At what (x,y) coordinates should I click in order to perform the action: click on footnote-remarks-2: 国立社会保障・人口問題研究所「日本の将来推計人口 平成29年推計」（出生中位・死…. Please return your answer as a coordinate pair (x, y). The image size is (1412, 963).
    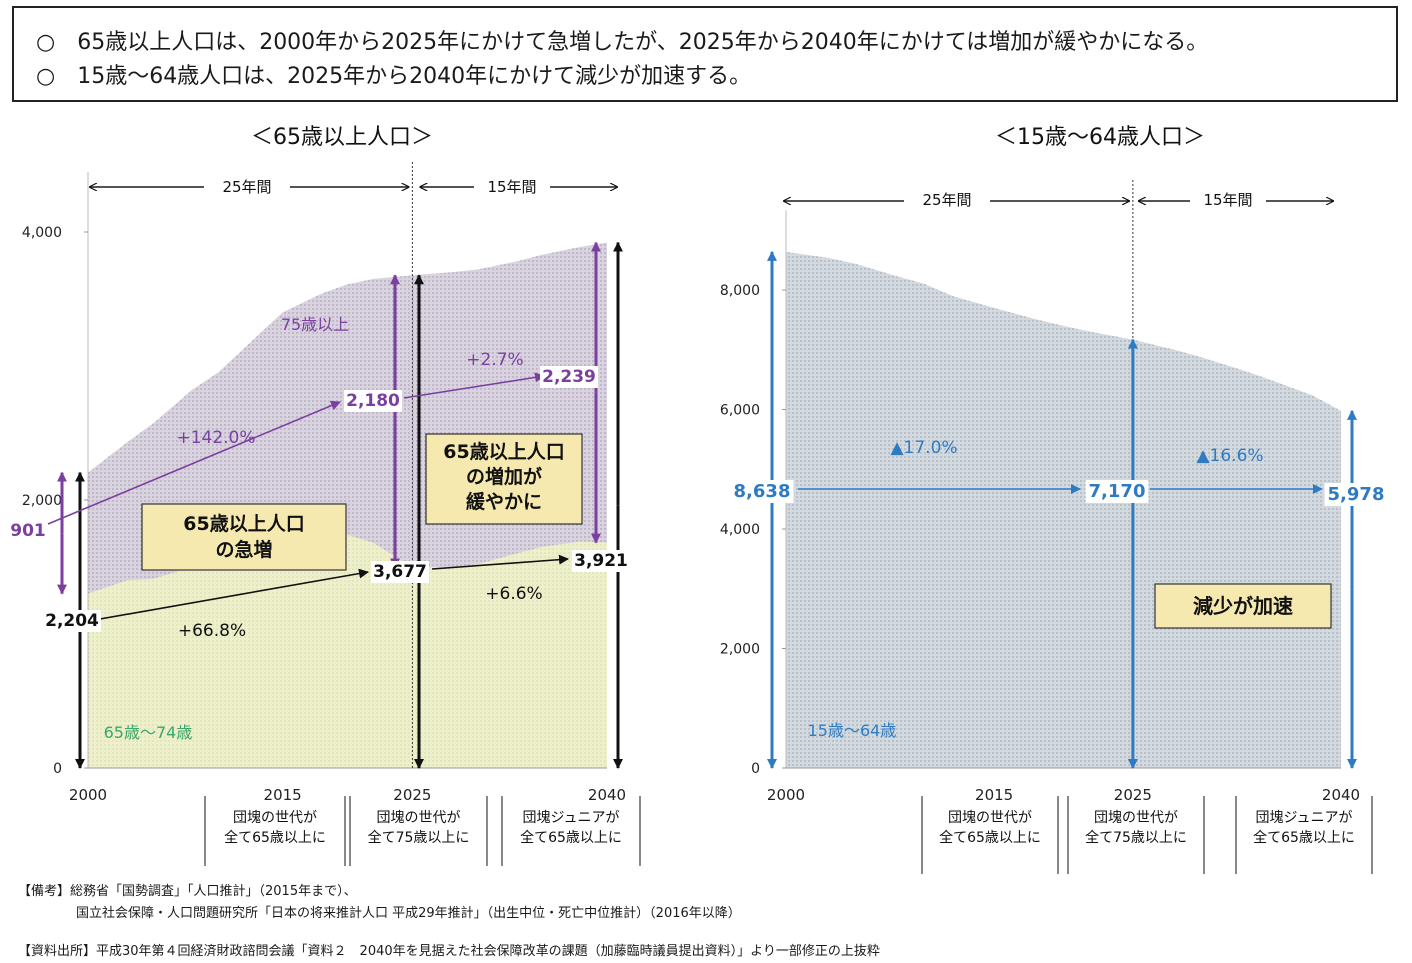
    Looking at the image, I should click on (408, 913).